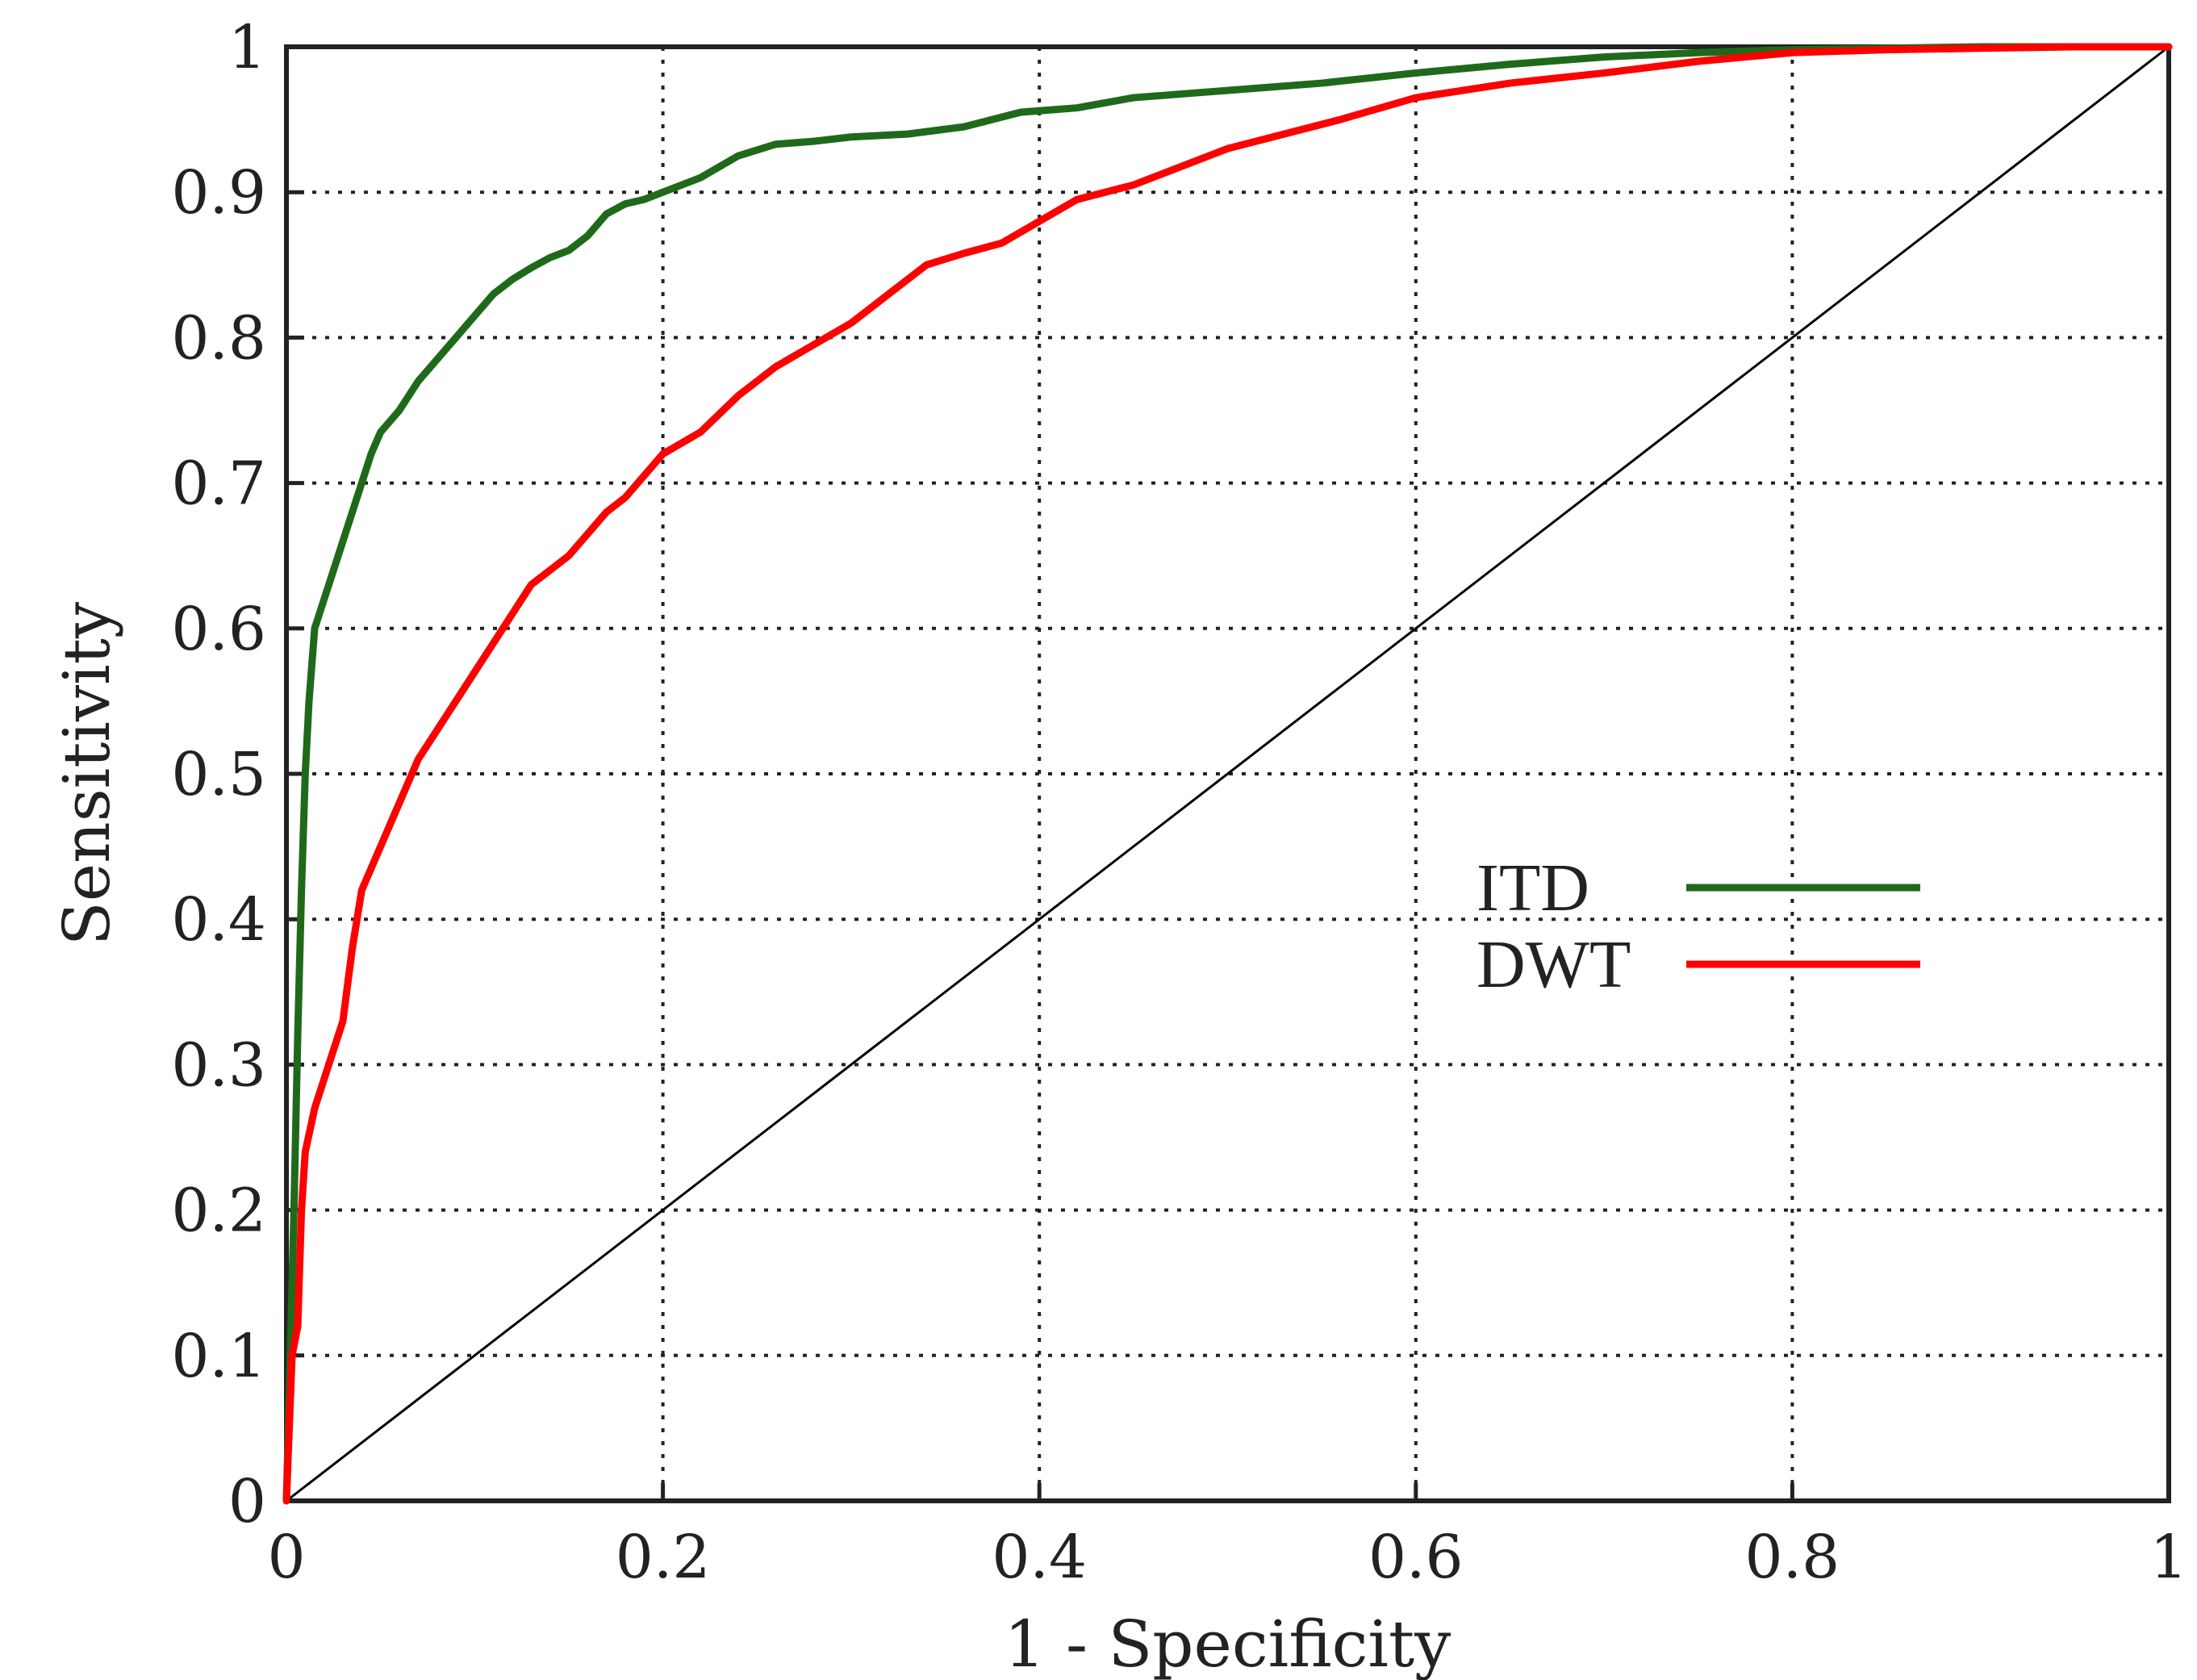 This screenshot has width=2197, height=1680. I want to click on legend-label-itd: ITD, so click(1533, 888).